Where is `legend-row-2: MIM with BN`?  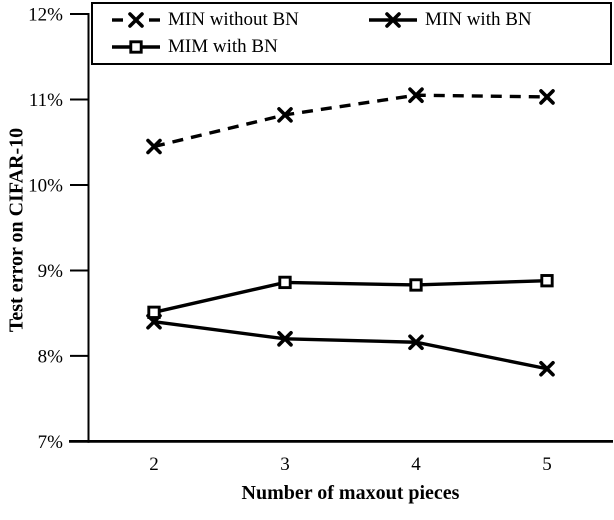
legend-row-2: MIM with BN is located at coordinates (360, 46).